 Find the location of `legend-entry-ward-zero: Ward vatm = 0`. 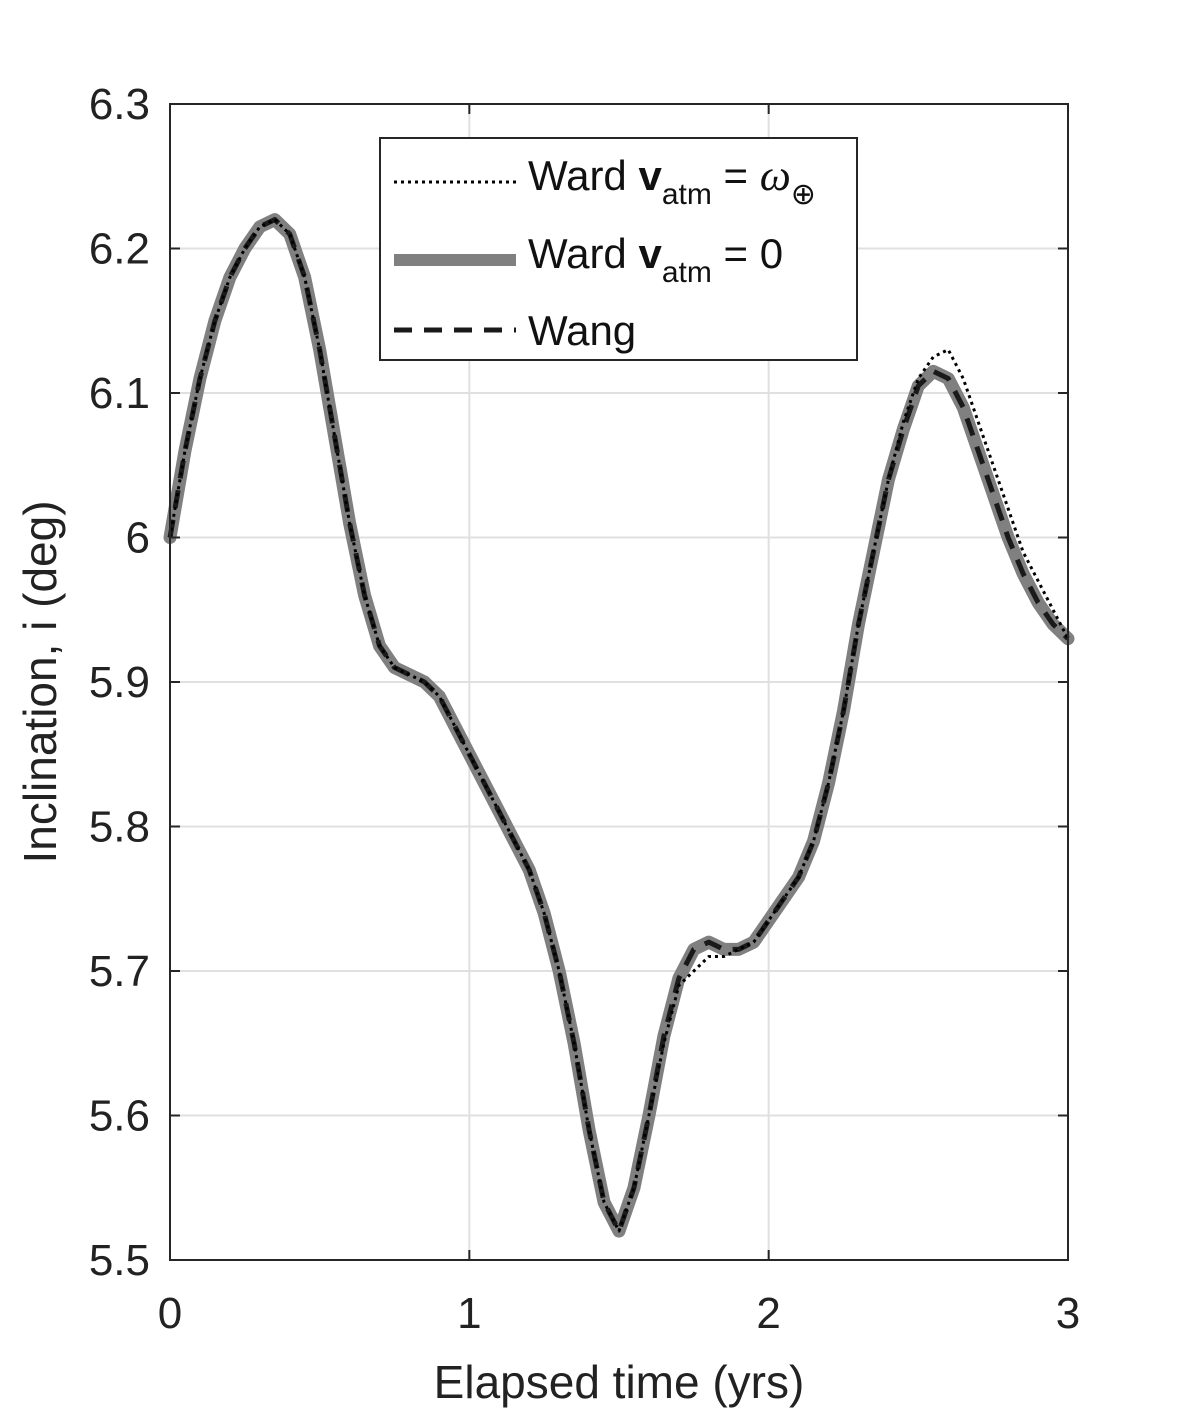

legend-entry-ward-zero: Ward vatm = 0 is located at coordinates (655, 259).